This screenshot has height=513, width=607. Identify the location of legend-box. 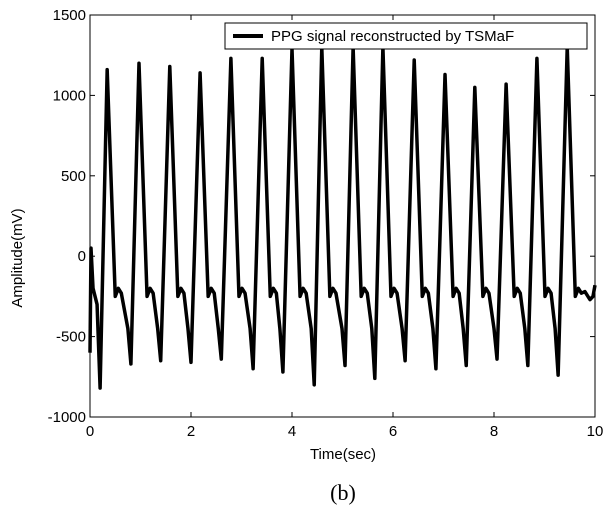
(406, 36).